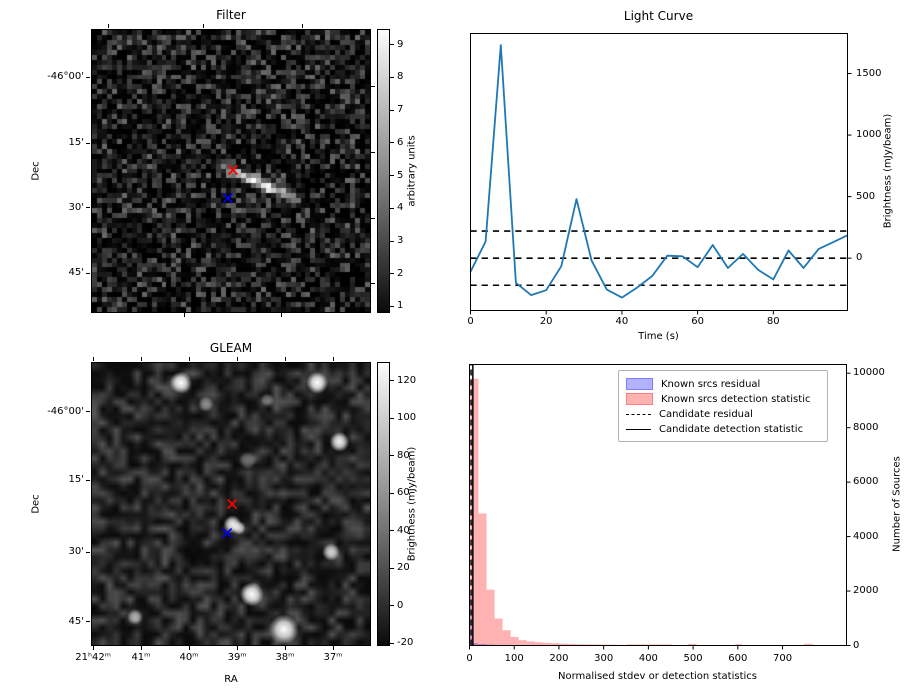 The height and width of the screenshot is (699, 913). I want to click on ra-tick-label: 40ᵐ, so click(189, 657).